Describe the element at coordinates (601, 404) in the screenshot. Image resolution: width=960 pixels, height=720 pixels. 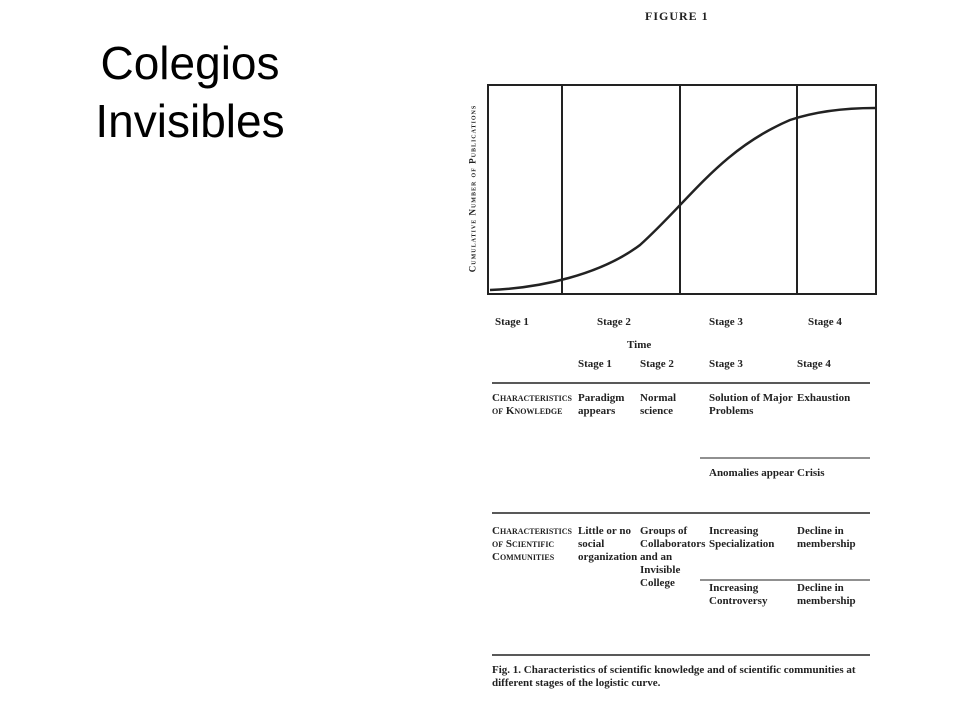
I see `table-cell: Paradigm appears` at that location.